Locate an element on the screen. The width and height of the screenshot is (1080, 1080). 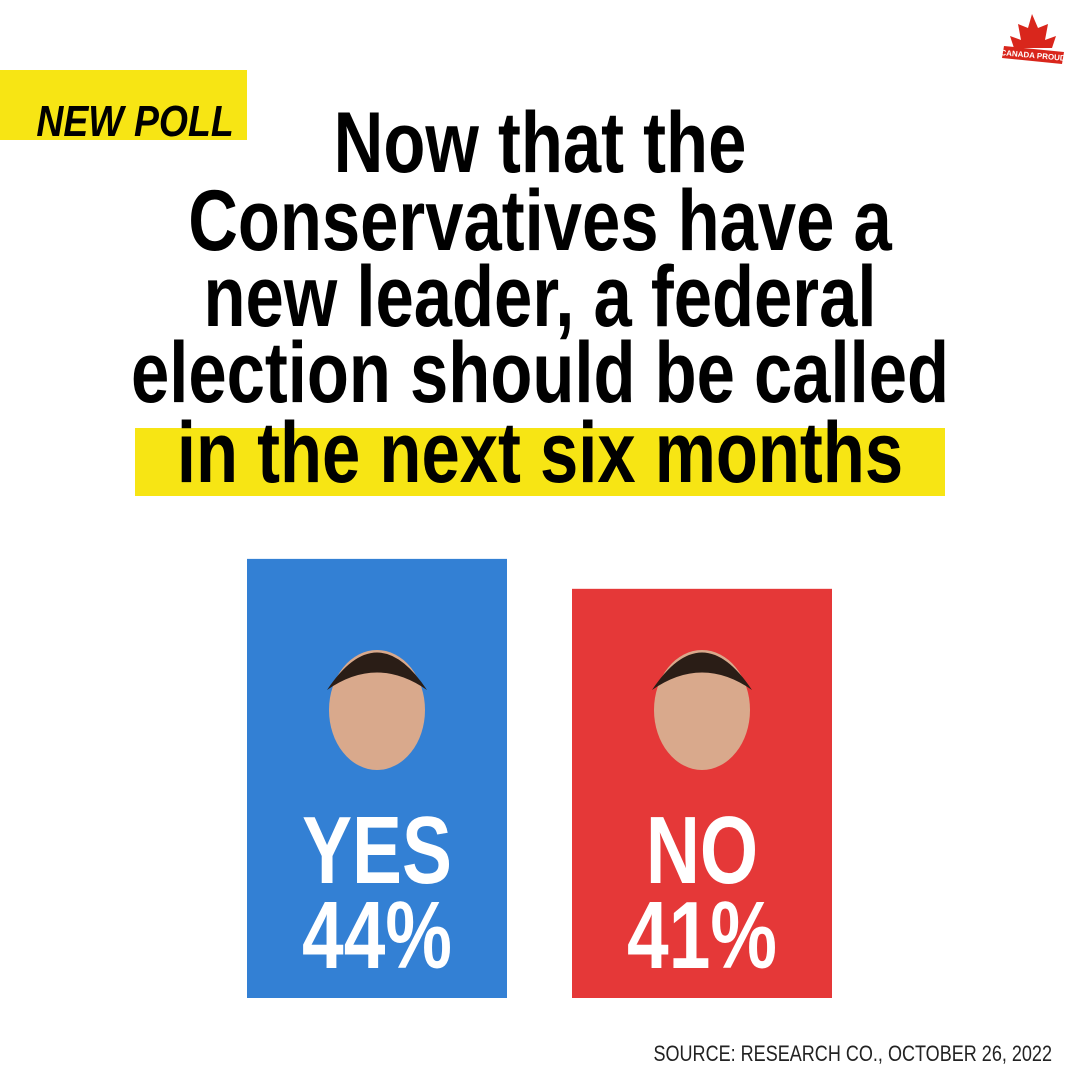
tag-background is located at coordinates (123, 105).